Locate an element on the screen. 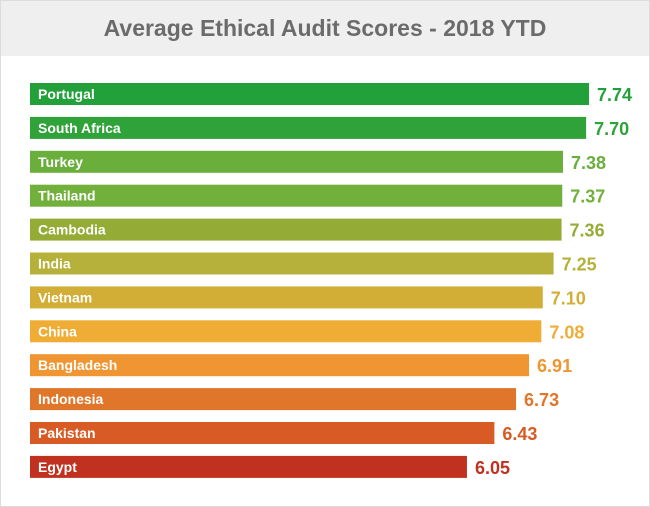  value-label: 7.10 is located at coordinates (568, 298).